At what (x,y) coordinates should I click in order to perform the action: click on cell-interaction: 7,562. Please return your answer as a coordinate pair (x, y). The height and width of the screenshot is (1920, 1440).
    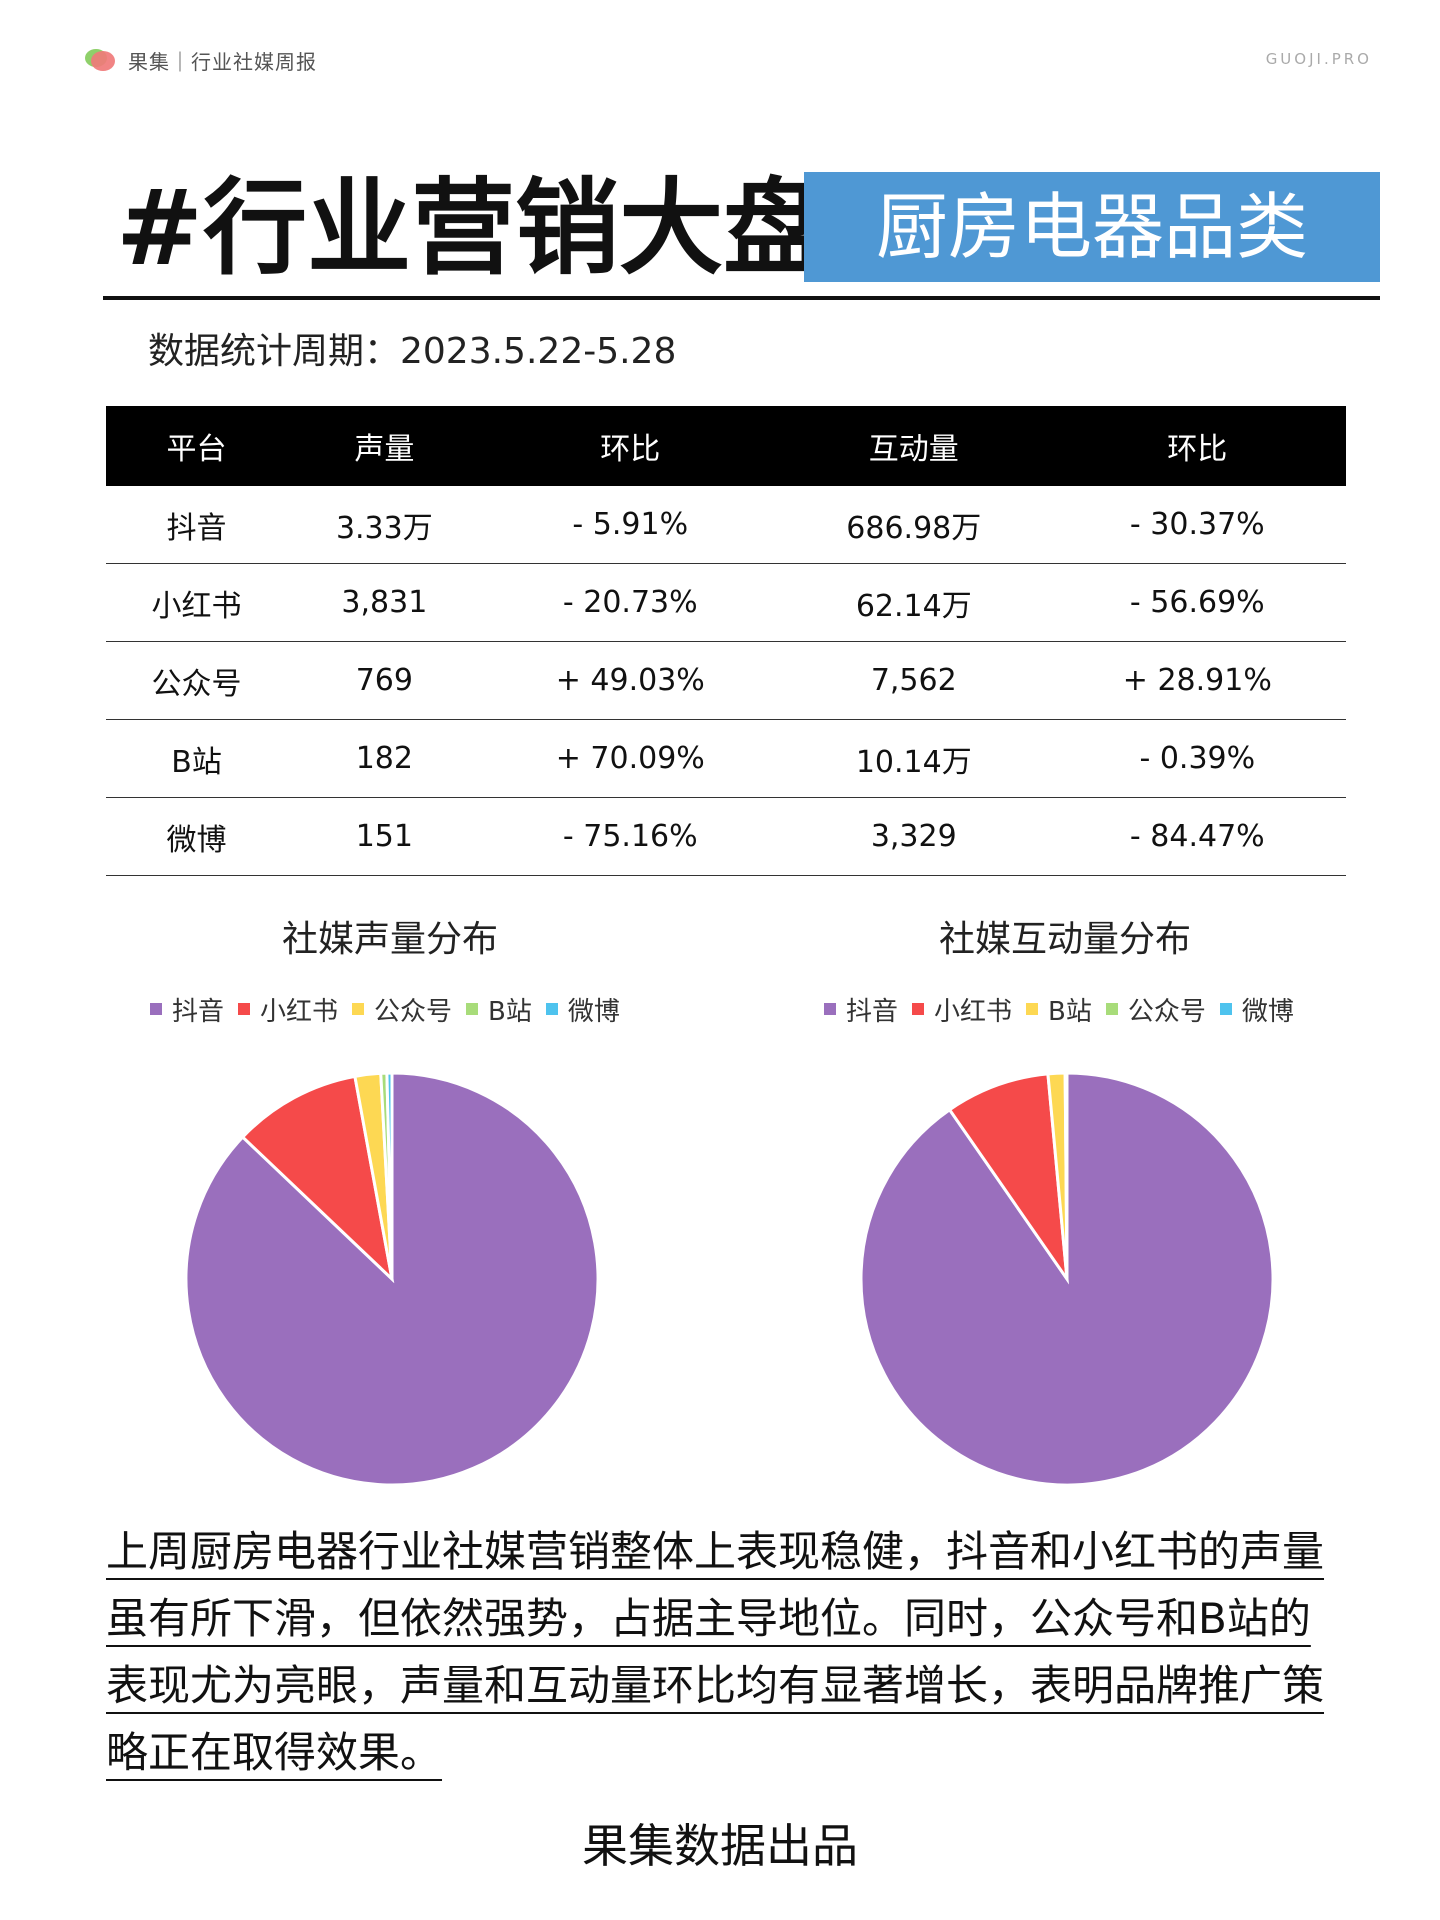
    Looking at the image, I should click on (913, 680).